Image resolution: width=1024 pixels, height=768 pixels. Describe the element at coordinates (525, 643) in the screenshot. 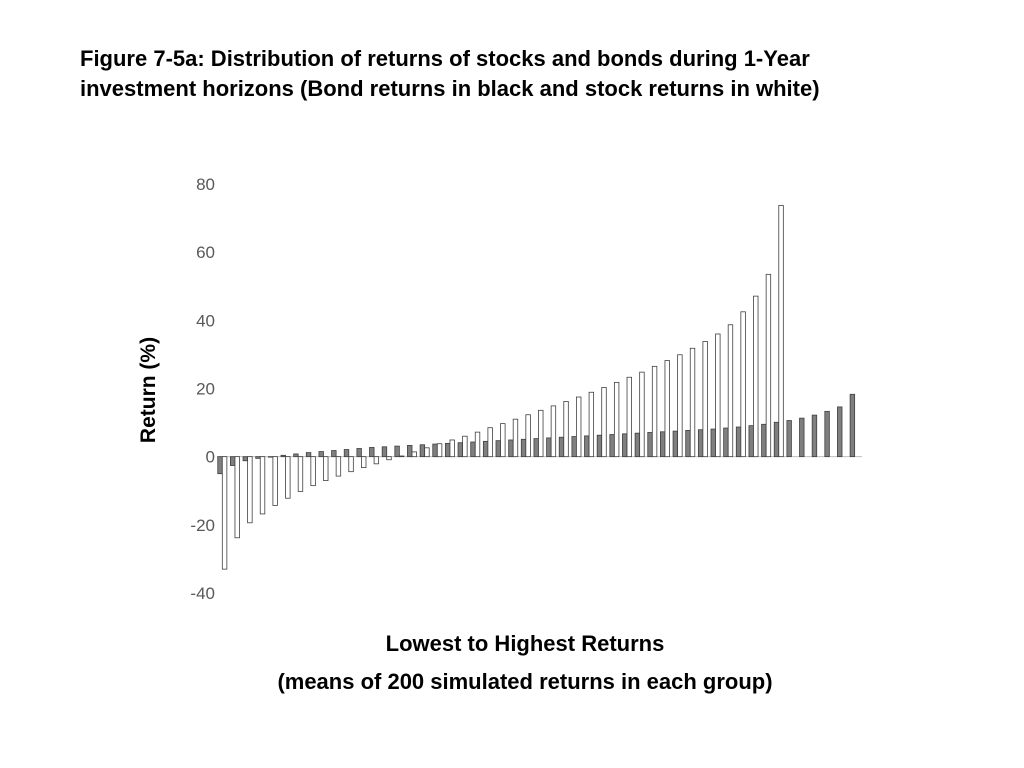

I see `x-axis-label-line-1: Lowest to Highest Returns` at that location.